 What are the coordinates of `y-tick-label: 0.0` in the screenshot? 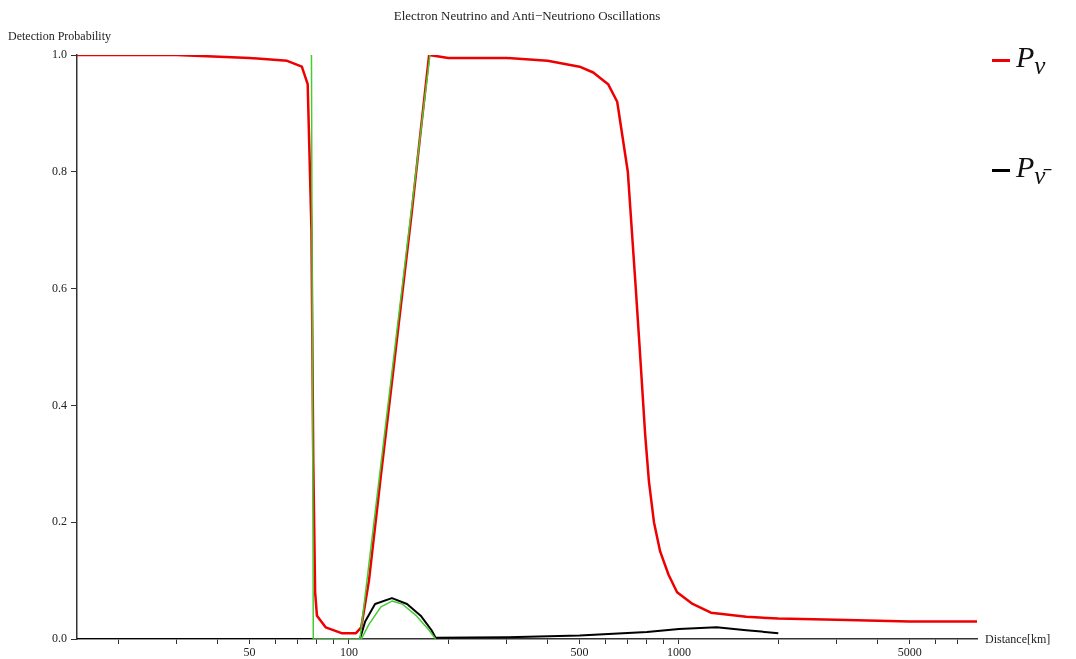 It's located at (59, 638).